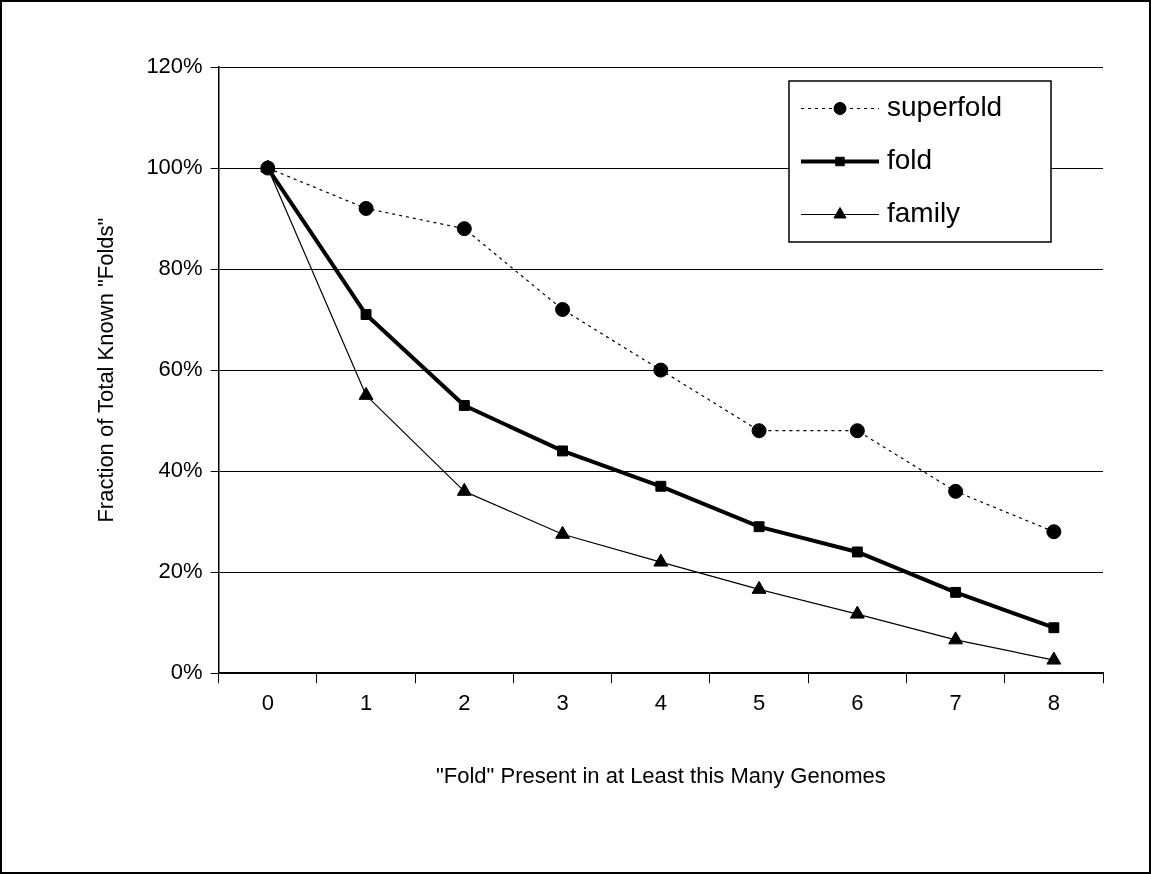 Image resolution: width=1151 pixels, height=874 pixels. What do you see at coordinates (660, 703) in the screenshot?
I see `x-tick-label: 4` at bounding box center [660, 703].